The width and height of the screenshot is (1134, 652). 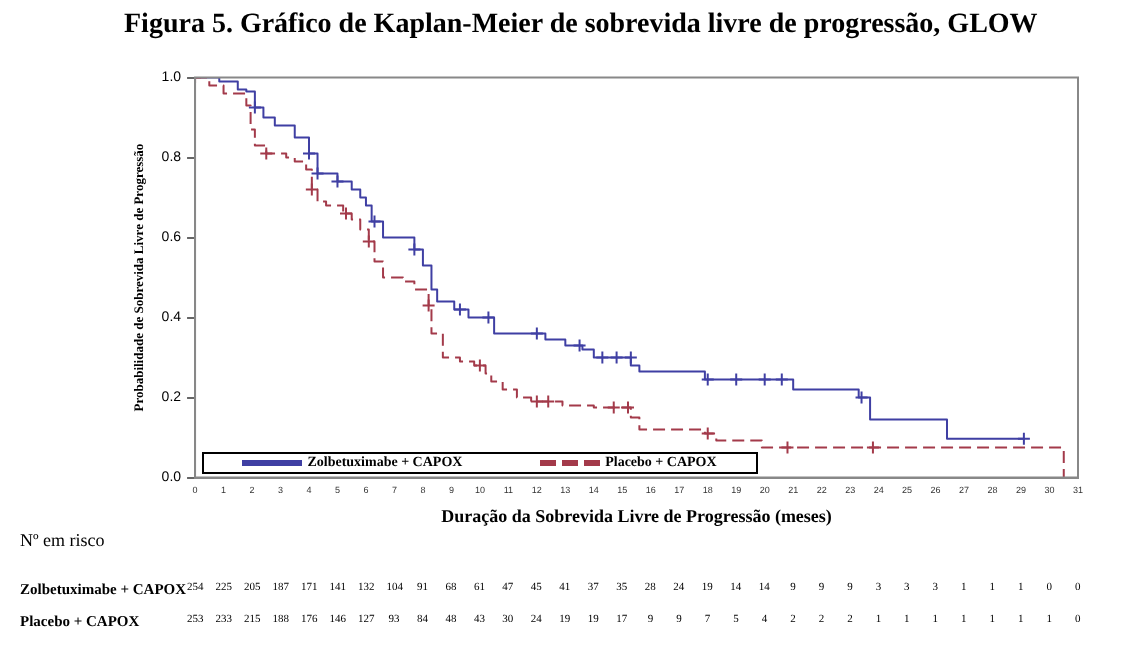 What do you see at coordinates (62, 540) in the screenshot?
I see `text: Nº em risco` at bounding box center [62, 540].